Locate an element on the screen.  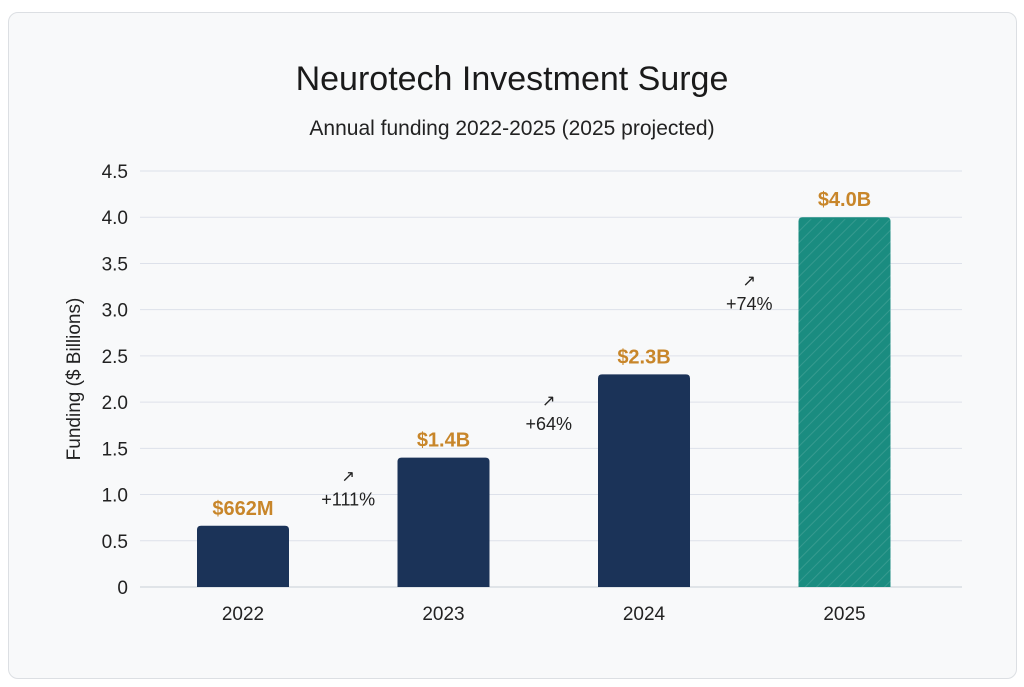
y-tick-label: 2.5 is located at coordinates (115, 357).